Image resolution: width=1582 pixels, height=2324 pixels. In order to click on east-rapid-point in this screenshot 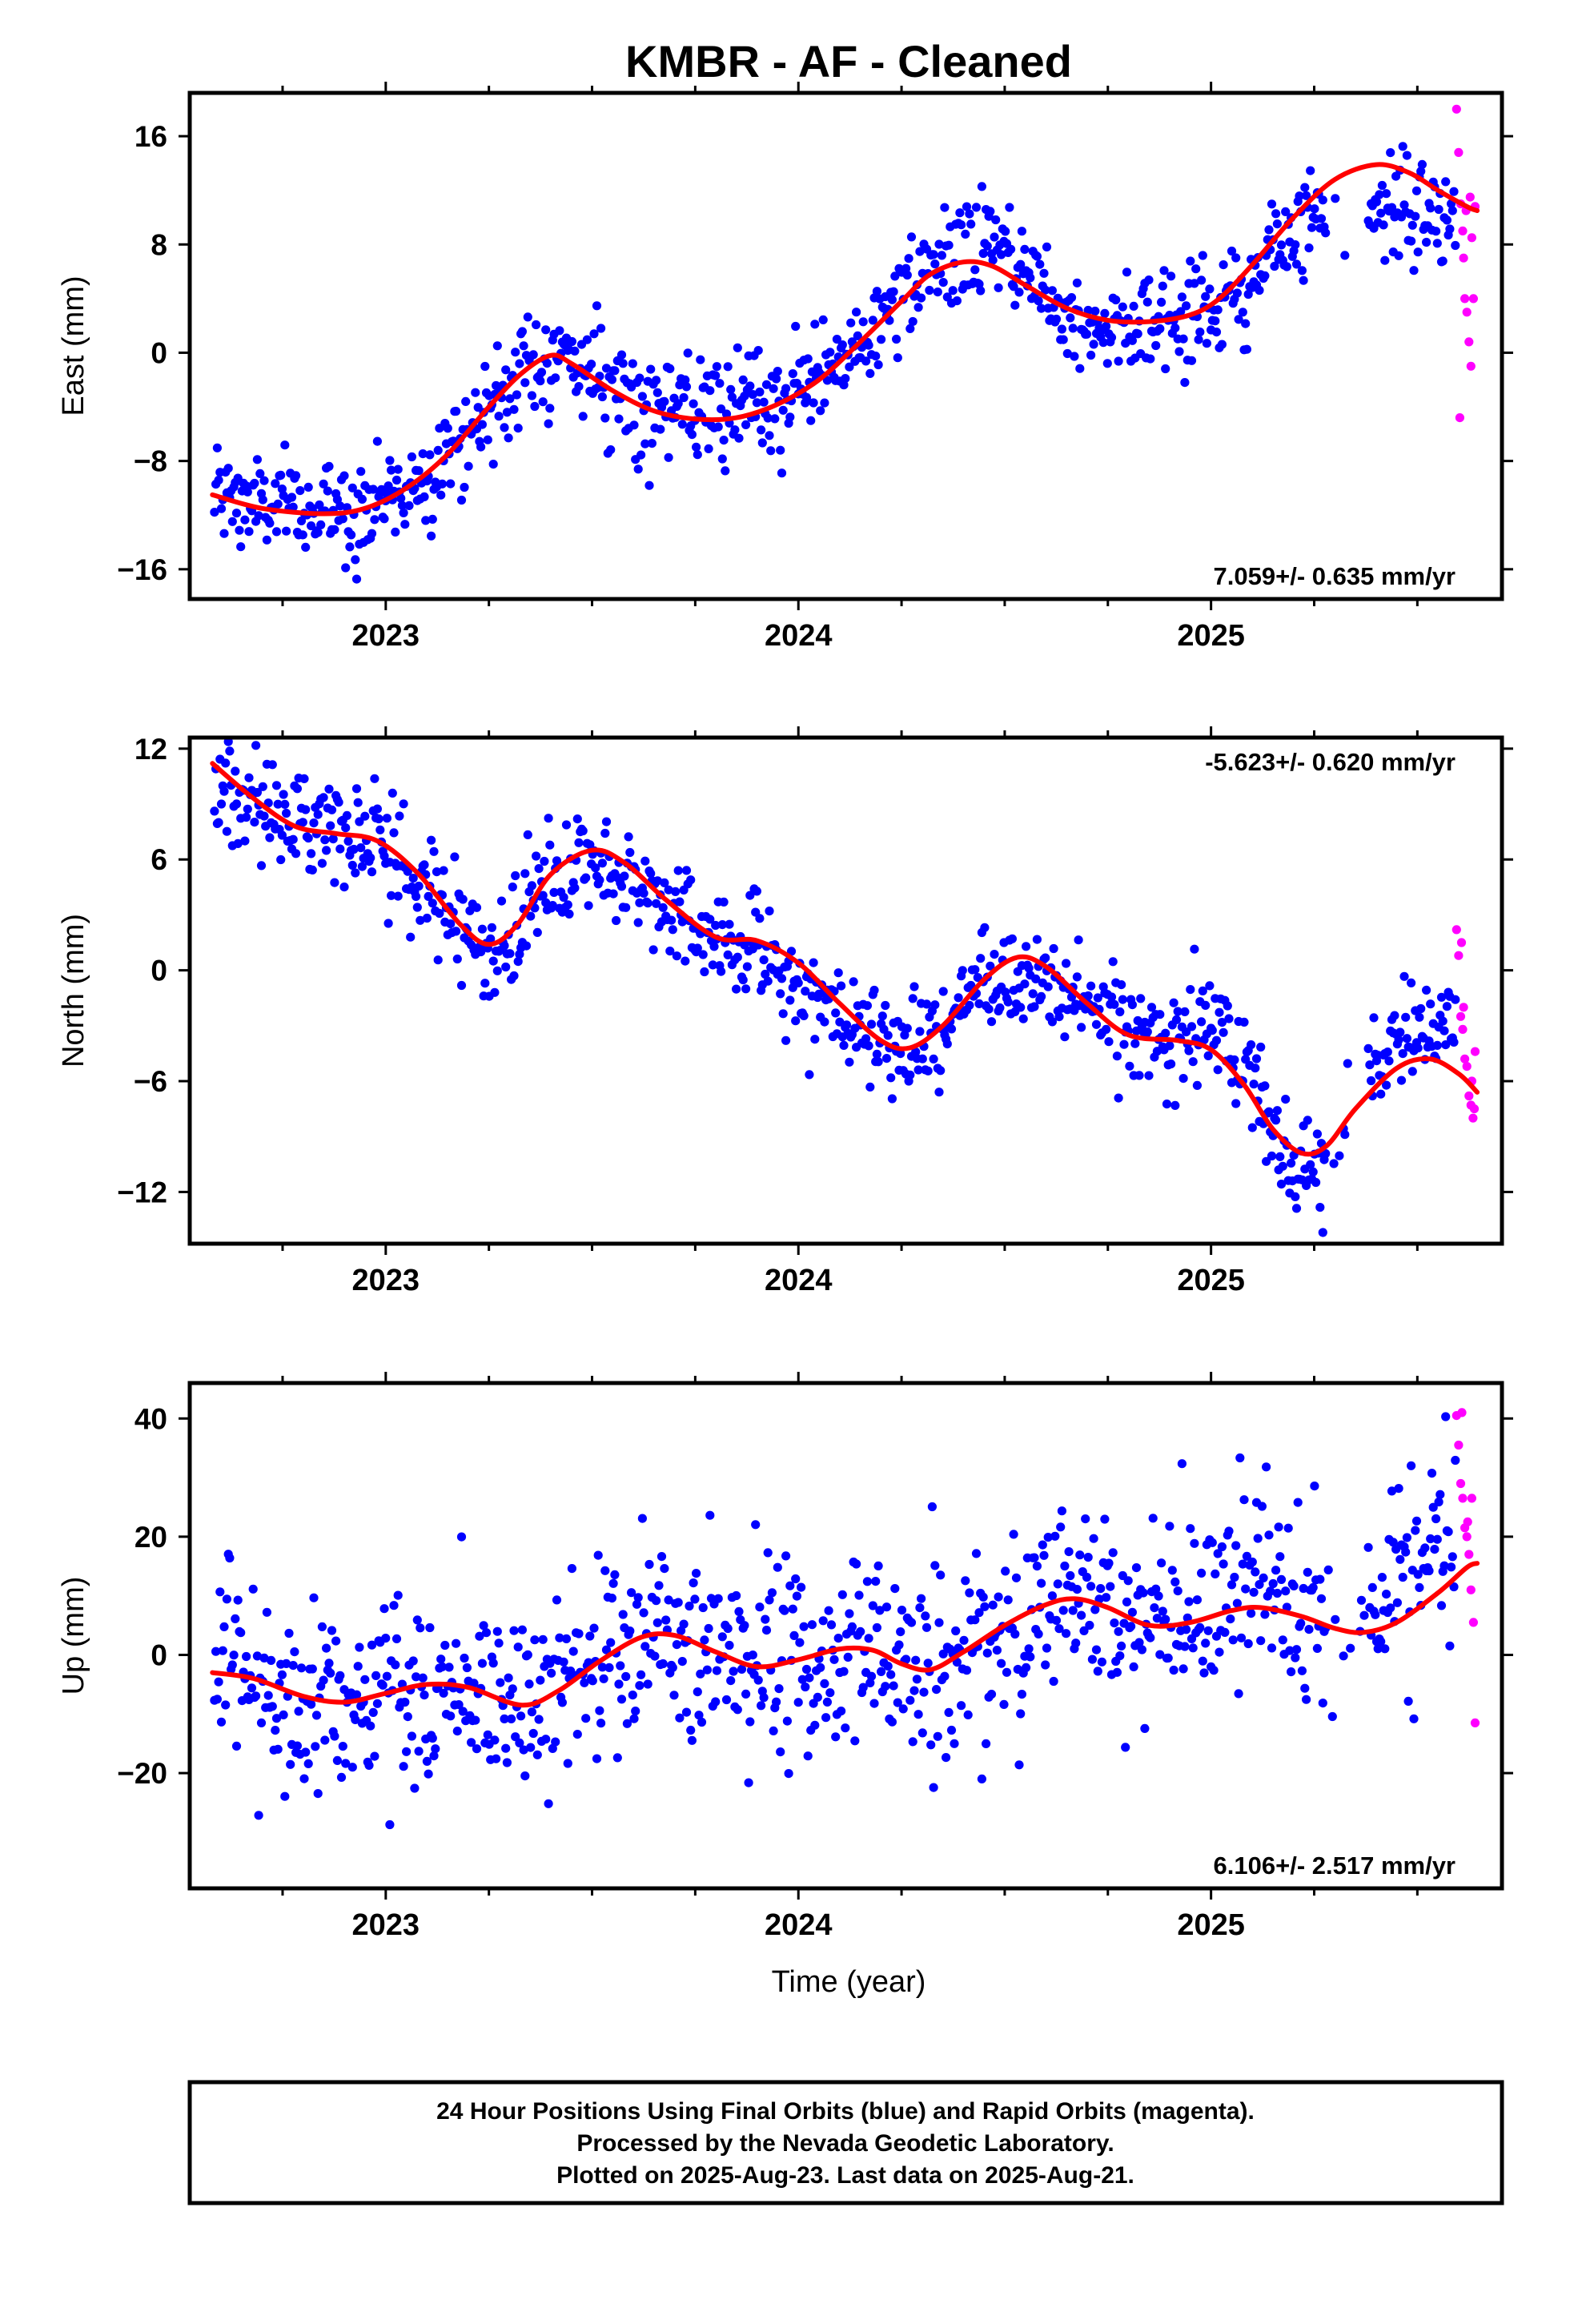, I will do `click(1470, 197)`.